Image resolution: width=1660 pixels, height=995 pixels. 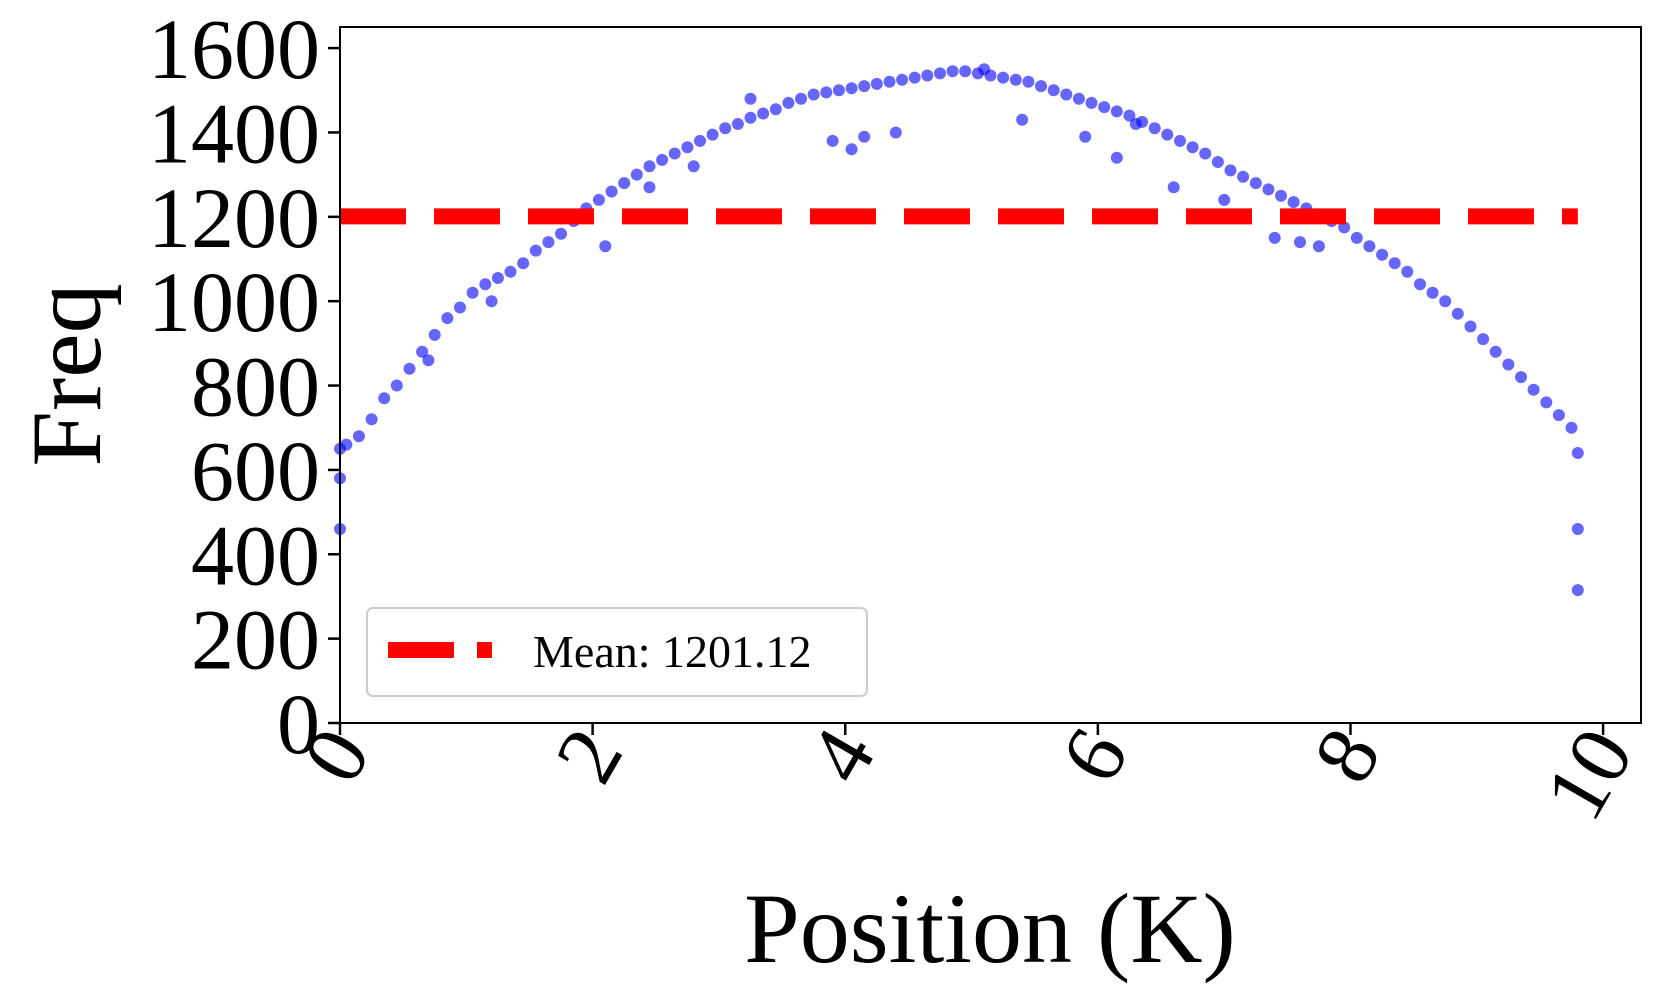 What do you see at coordinates (234, 302) in the screenshot?
I see `y-tick-label: 1000` at bounding box center [234, 302].